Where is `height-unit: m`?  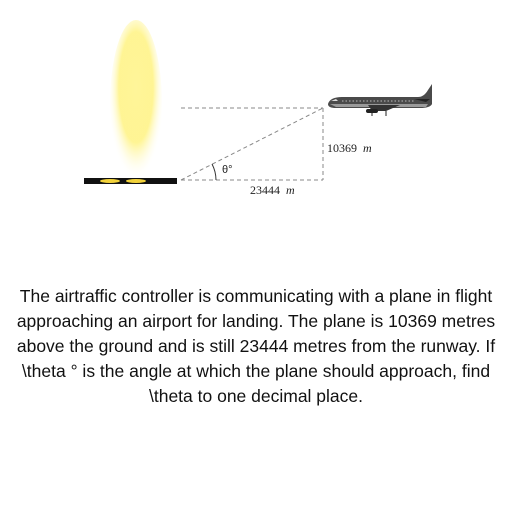
height-unit: m is located at coordinates (367, 148).